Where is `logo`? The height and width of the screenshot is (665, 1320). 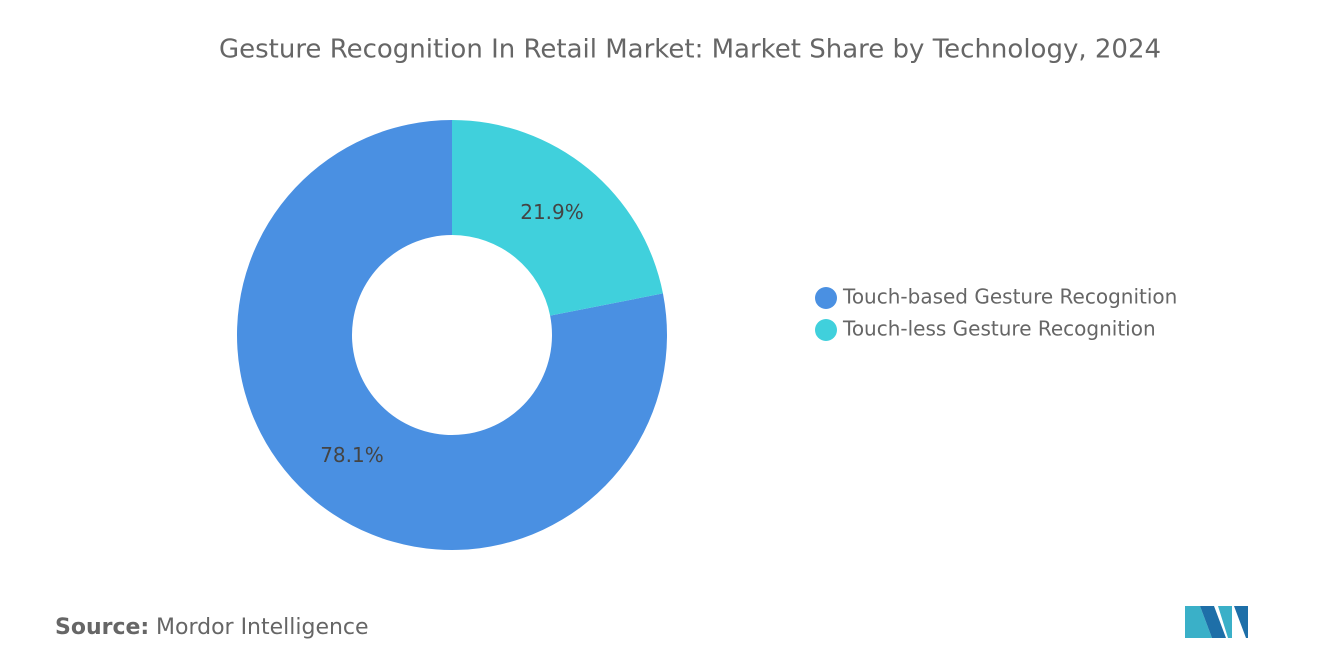 logo is located at coordinates (1216, 622).